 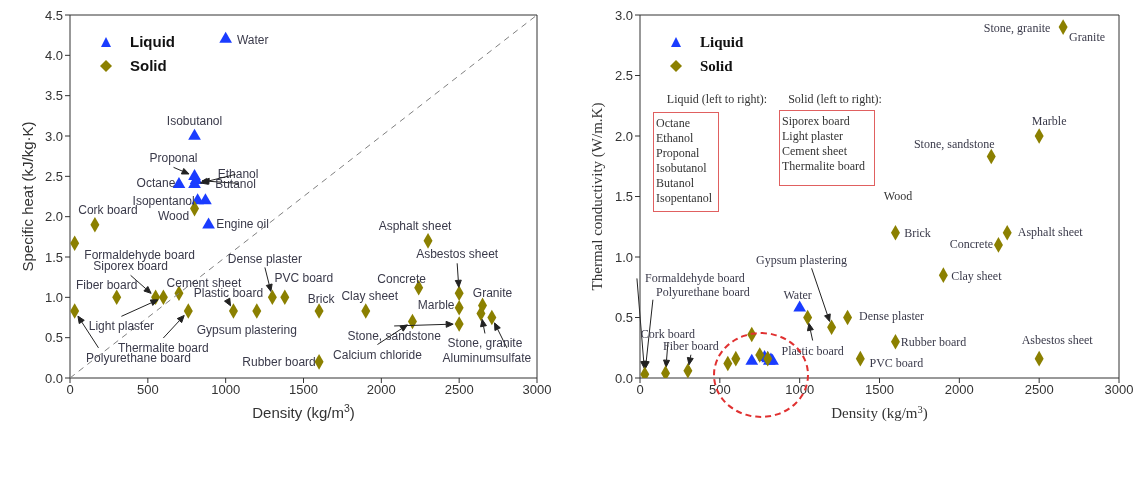 What do you see at coordinates (815, 151) in the screenshot?
I see `annotation: Cement sheet` at bounding box center [815, 151].